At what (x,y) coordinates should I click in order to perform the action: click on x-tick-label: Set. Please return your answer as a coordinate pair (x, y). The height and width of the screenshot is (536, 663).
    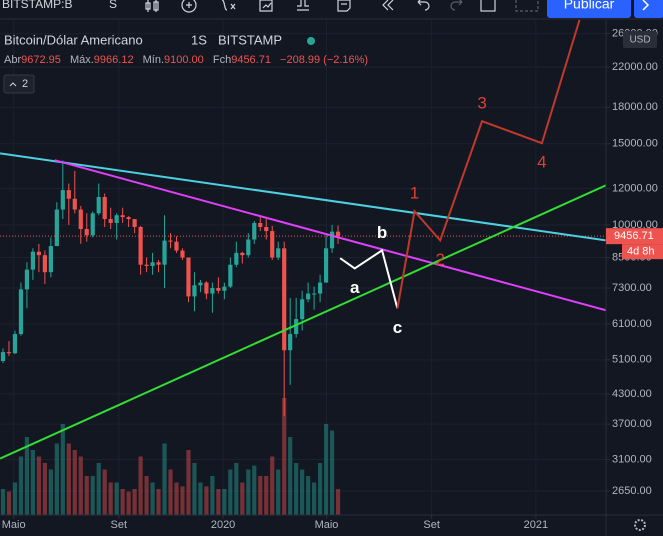
    Looking at the image, I should click on (119, 525).